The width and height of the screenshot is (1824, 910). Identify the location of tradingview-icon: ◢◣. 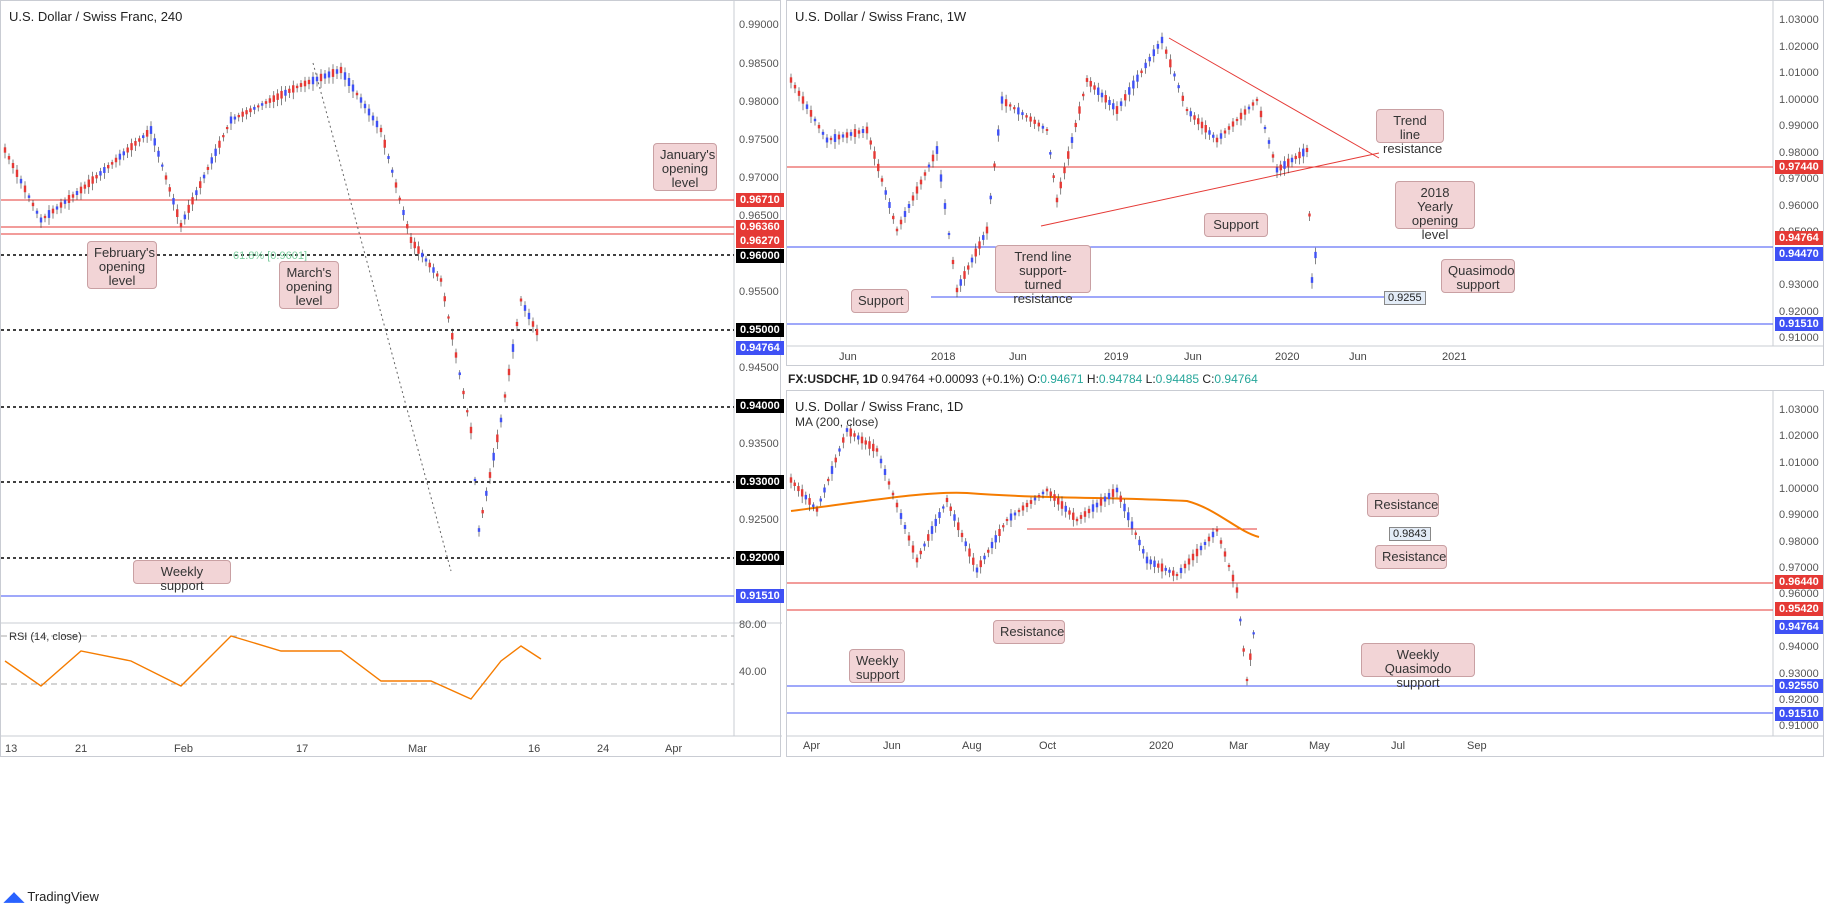
(14, 896).